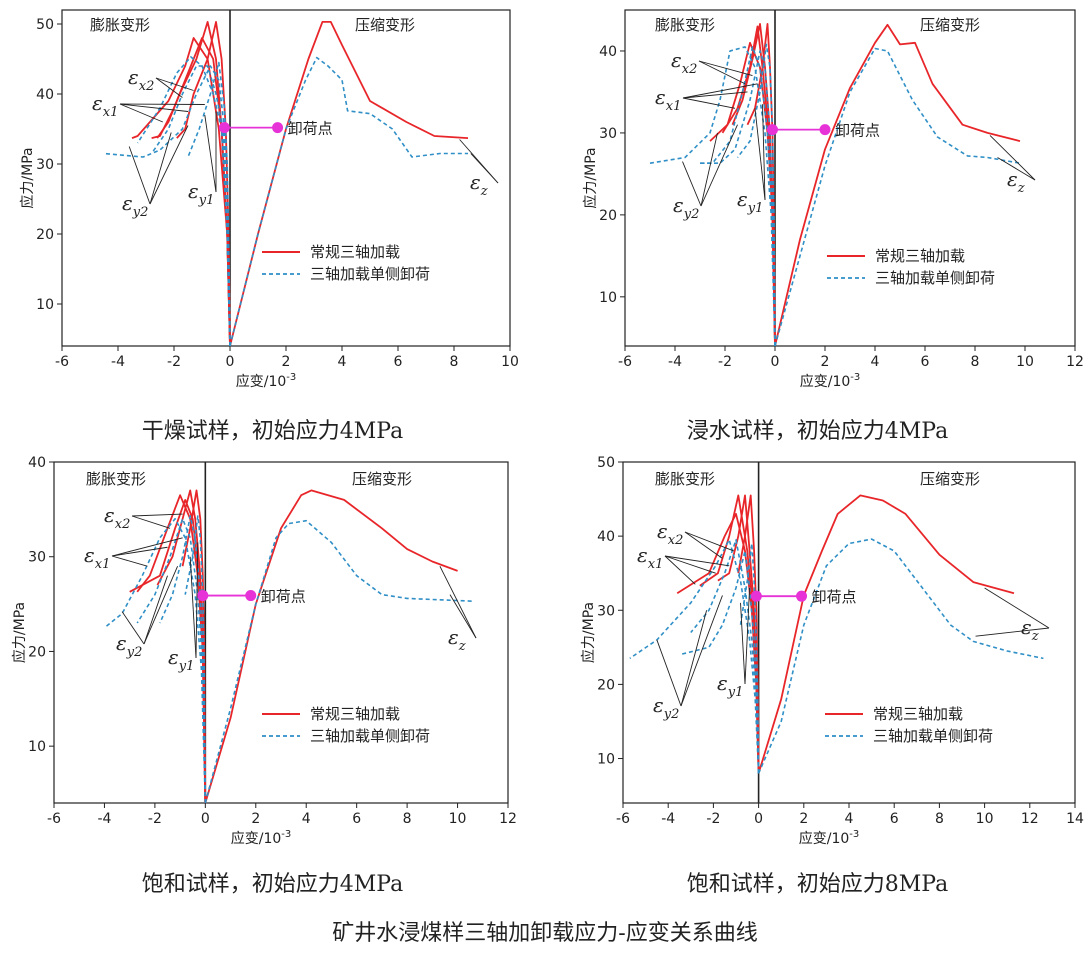  What do you see at coordinates (935, 278) in the screenshot?
I see `legend-unloading-label: 三轴加载单侧卸荷` at bounding box center [935, 278].